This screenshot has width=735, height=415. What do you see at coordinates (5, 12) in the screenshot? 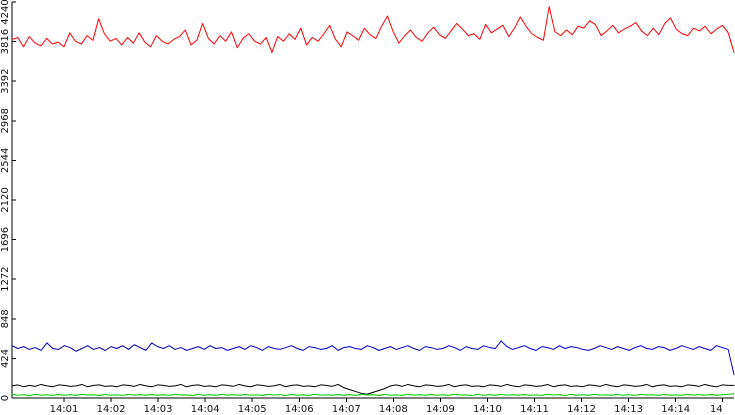
I see `y-tick-label: 4240` at bounding box center [5, 12].